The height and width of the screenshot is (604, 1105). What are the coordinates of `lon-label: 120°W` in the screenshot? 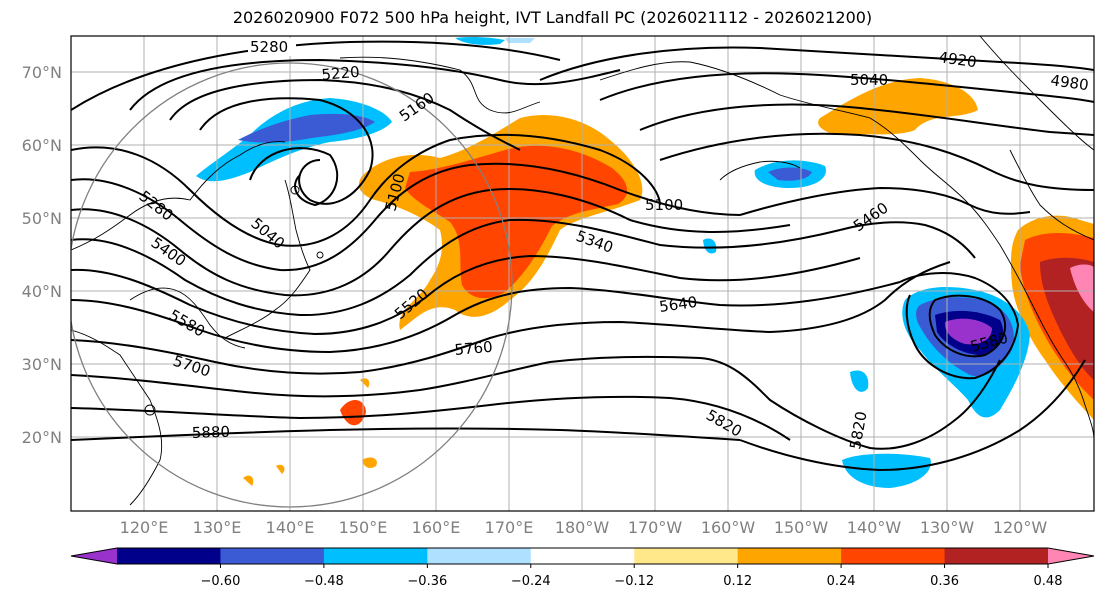 It's located at (1020, 527).